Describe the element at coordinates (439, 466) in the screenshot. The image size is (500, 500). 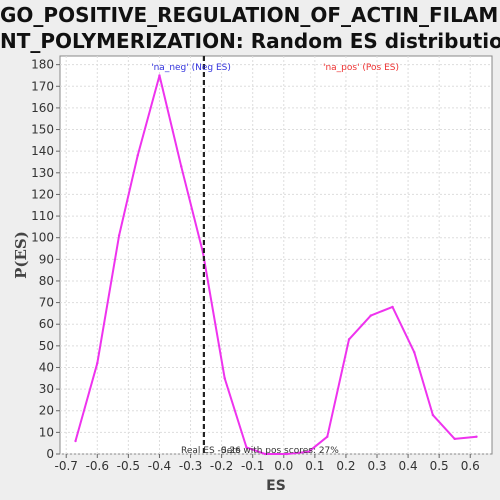
I see `x-tick-label: 0.5` at that location.